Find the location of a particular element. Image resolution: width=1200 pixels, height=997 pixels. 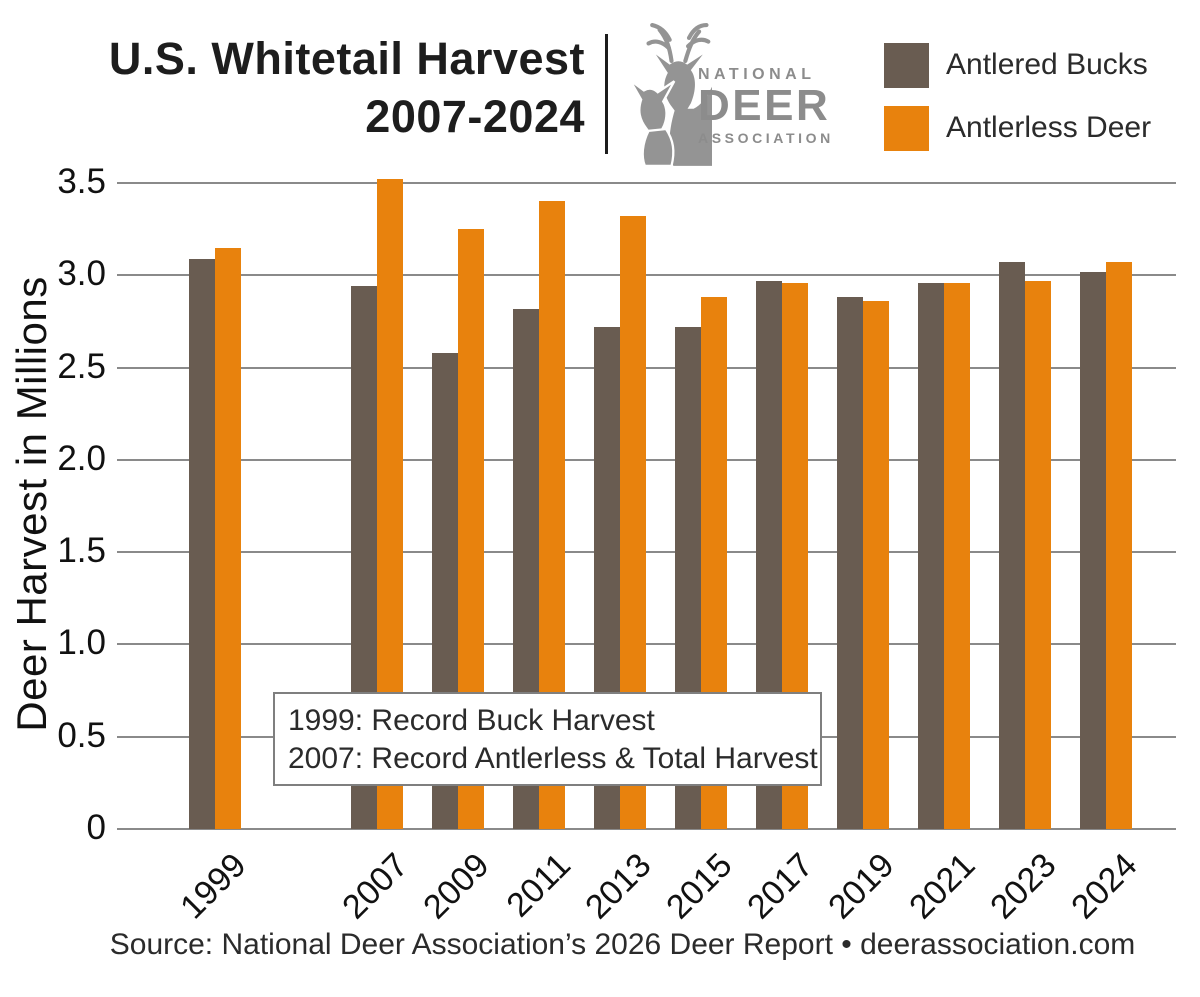

annotation-line2: 2007: Record Antlerless & Total Harvest is located at coordinates (553, 758).